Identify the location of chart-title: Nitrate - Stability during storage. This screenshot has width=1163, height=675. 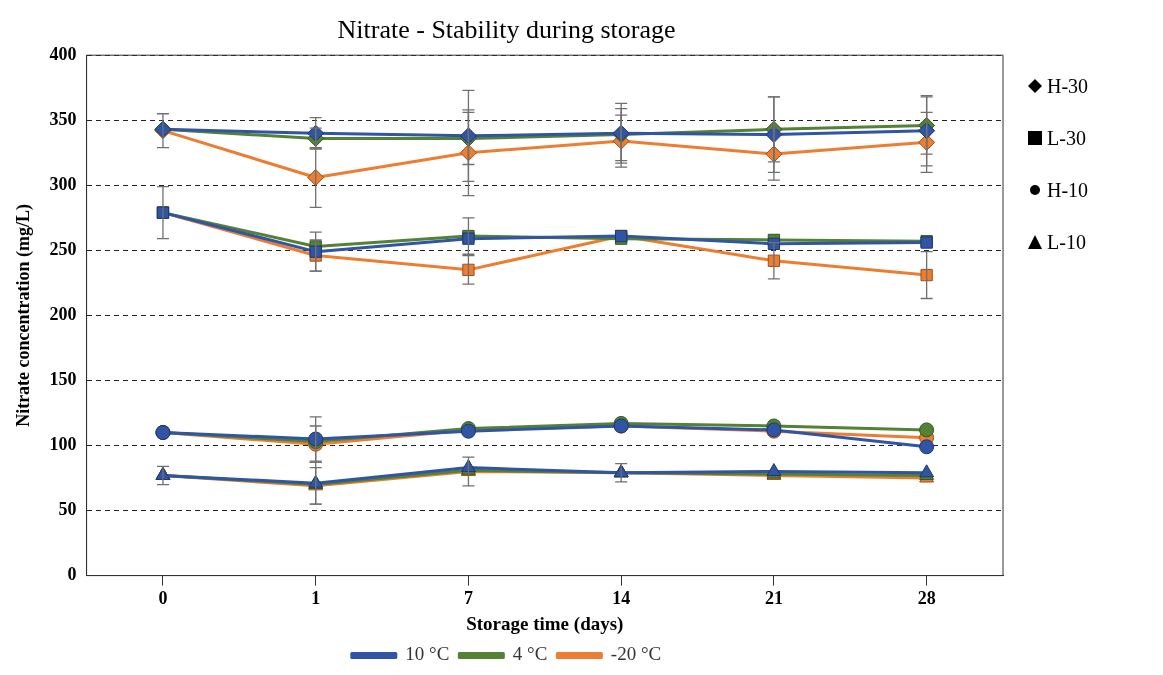
(506, 30).